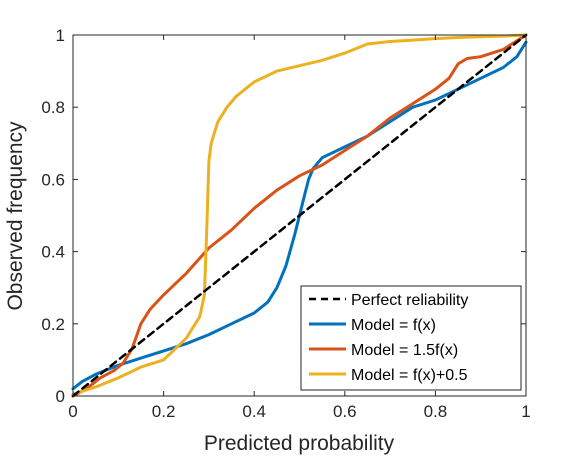  Describe the element at coordinates (409, 375) in the screenshot. I see `legend-label-3: Model = f(x)+0.5` at that location.